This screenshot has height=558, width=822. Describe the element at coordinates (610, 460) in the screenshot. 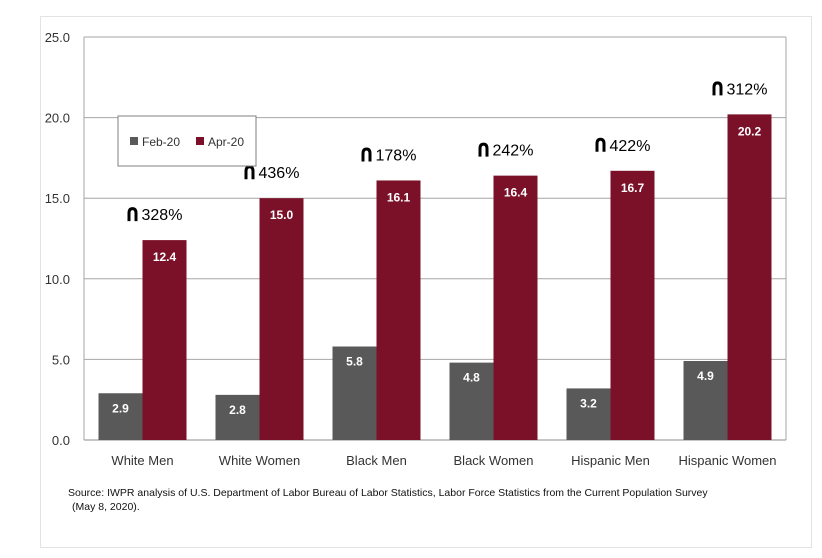

I see `x-tick-label: Hispanic Men` at that location.